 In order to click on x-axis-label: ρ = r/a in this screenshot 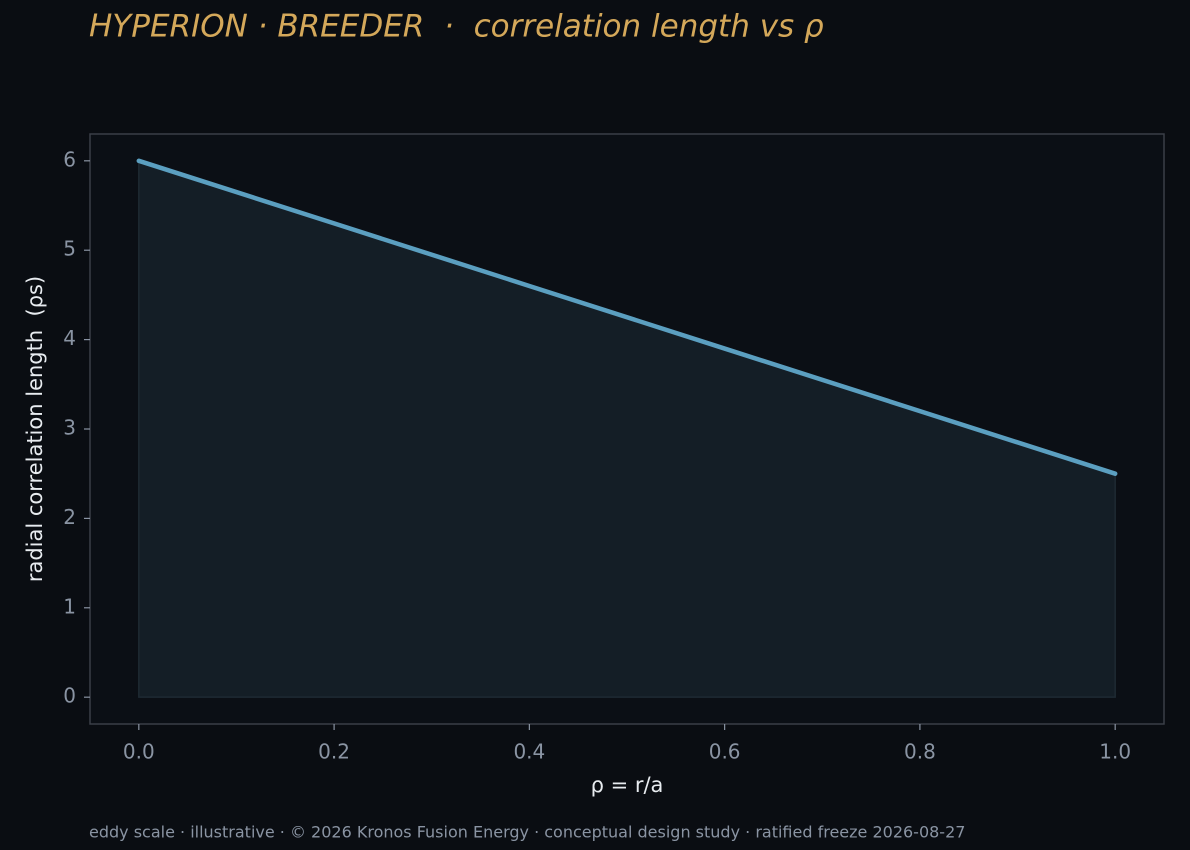, I will do `click(627, 785)`.